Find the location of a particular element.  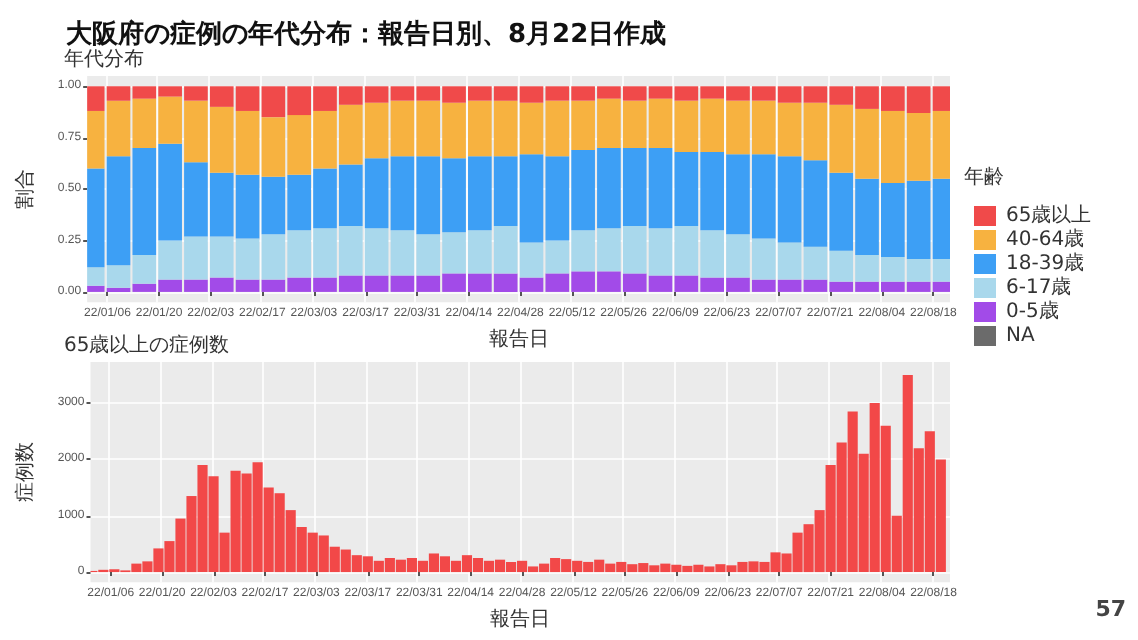

legend-label: 40-64歳 is located at coordinates (1045, 239).